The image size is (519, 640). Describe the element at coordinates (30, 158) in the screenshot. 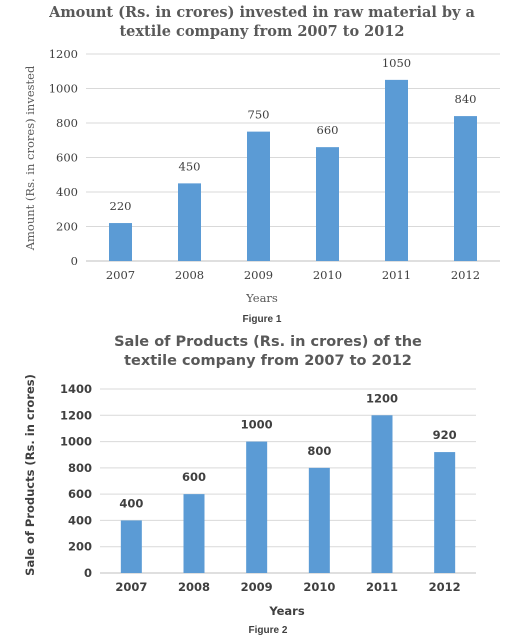

I see `chart-1-y-axis-label: Amount (Rs. in crores) invested` at that location.